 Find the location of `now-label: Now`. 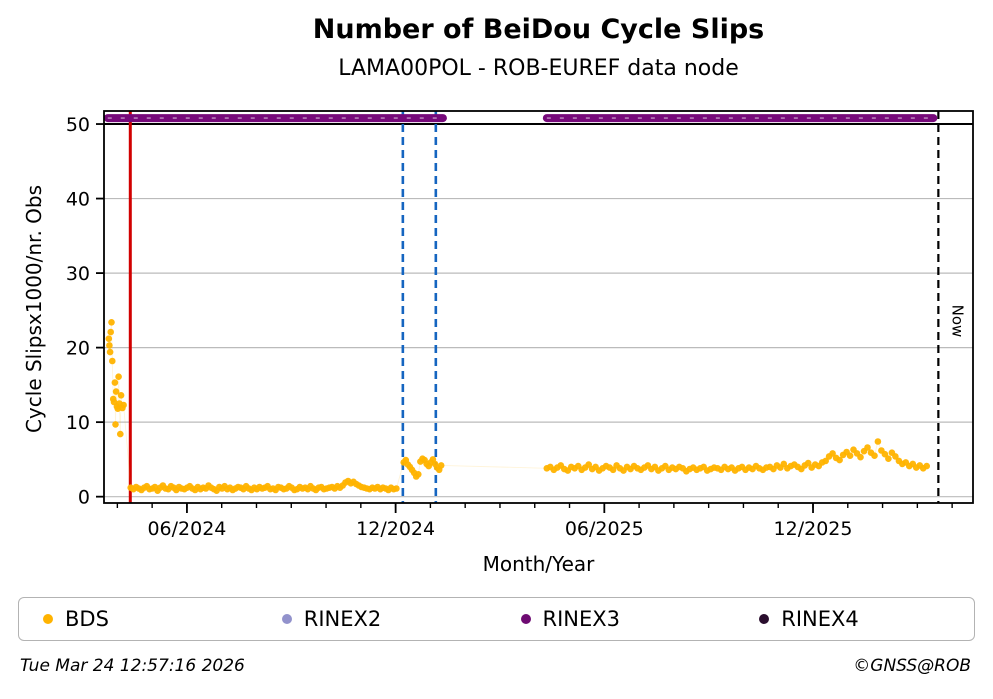

now-label: Now is located at coordinates (957, 321).